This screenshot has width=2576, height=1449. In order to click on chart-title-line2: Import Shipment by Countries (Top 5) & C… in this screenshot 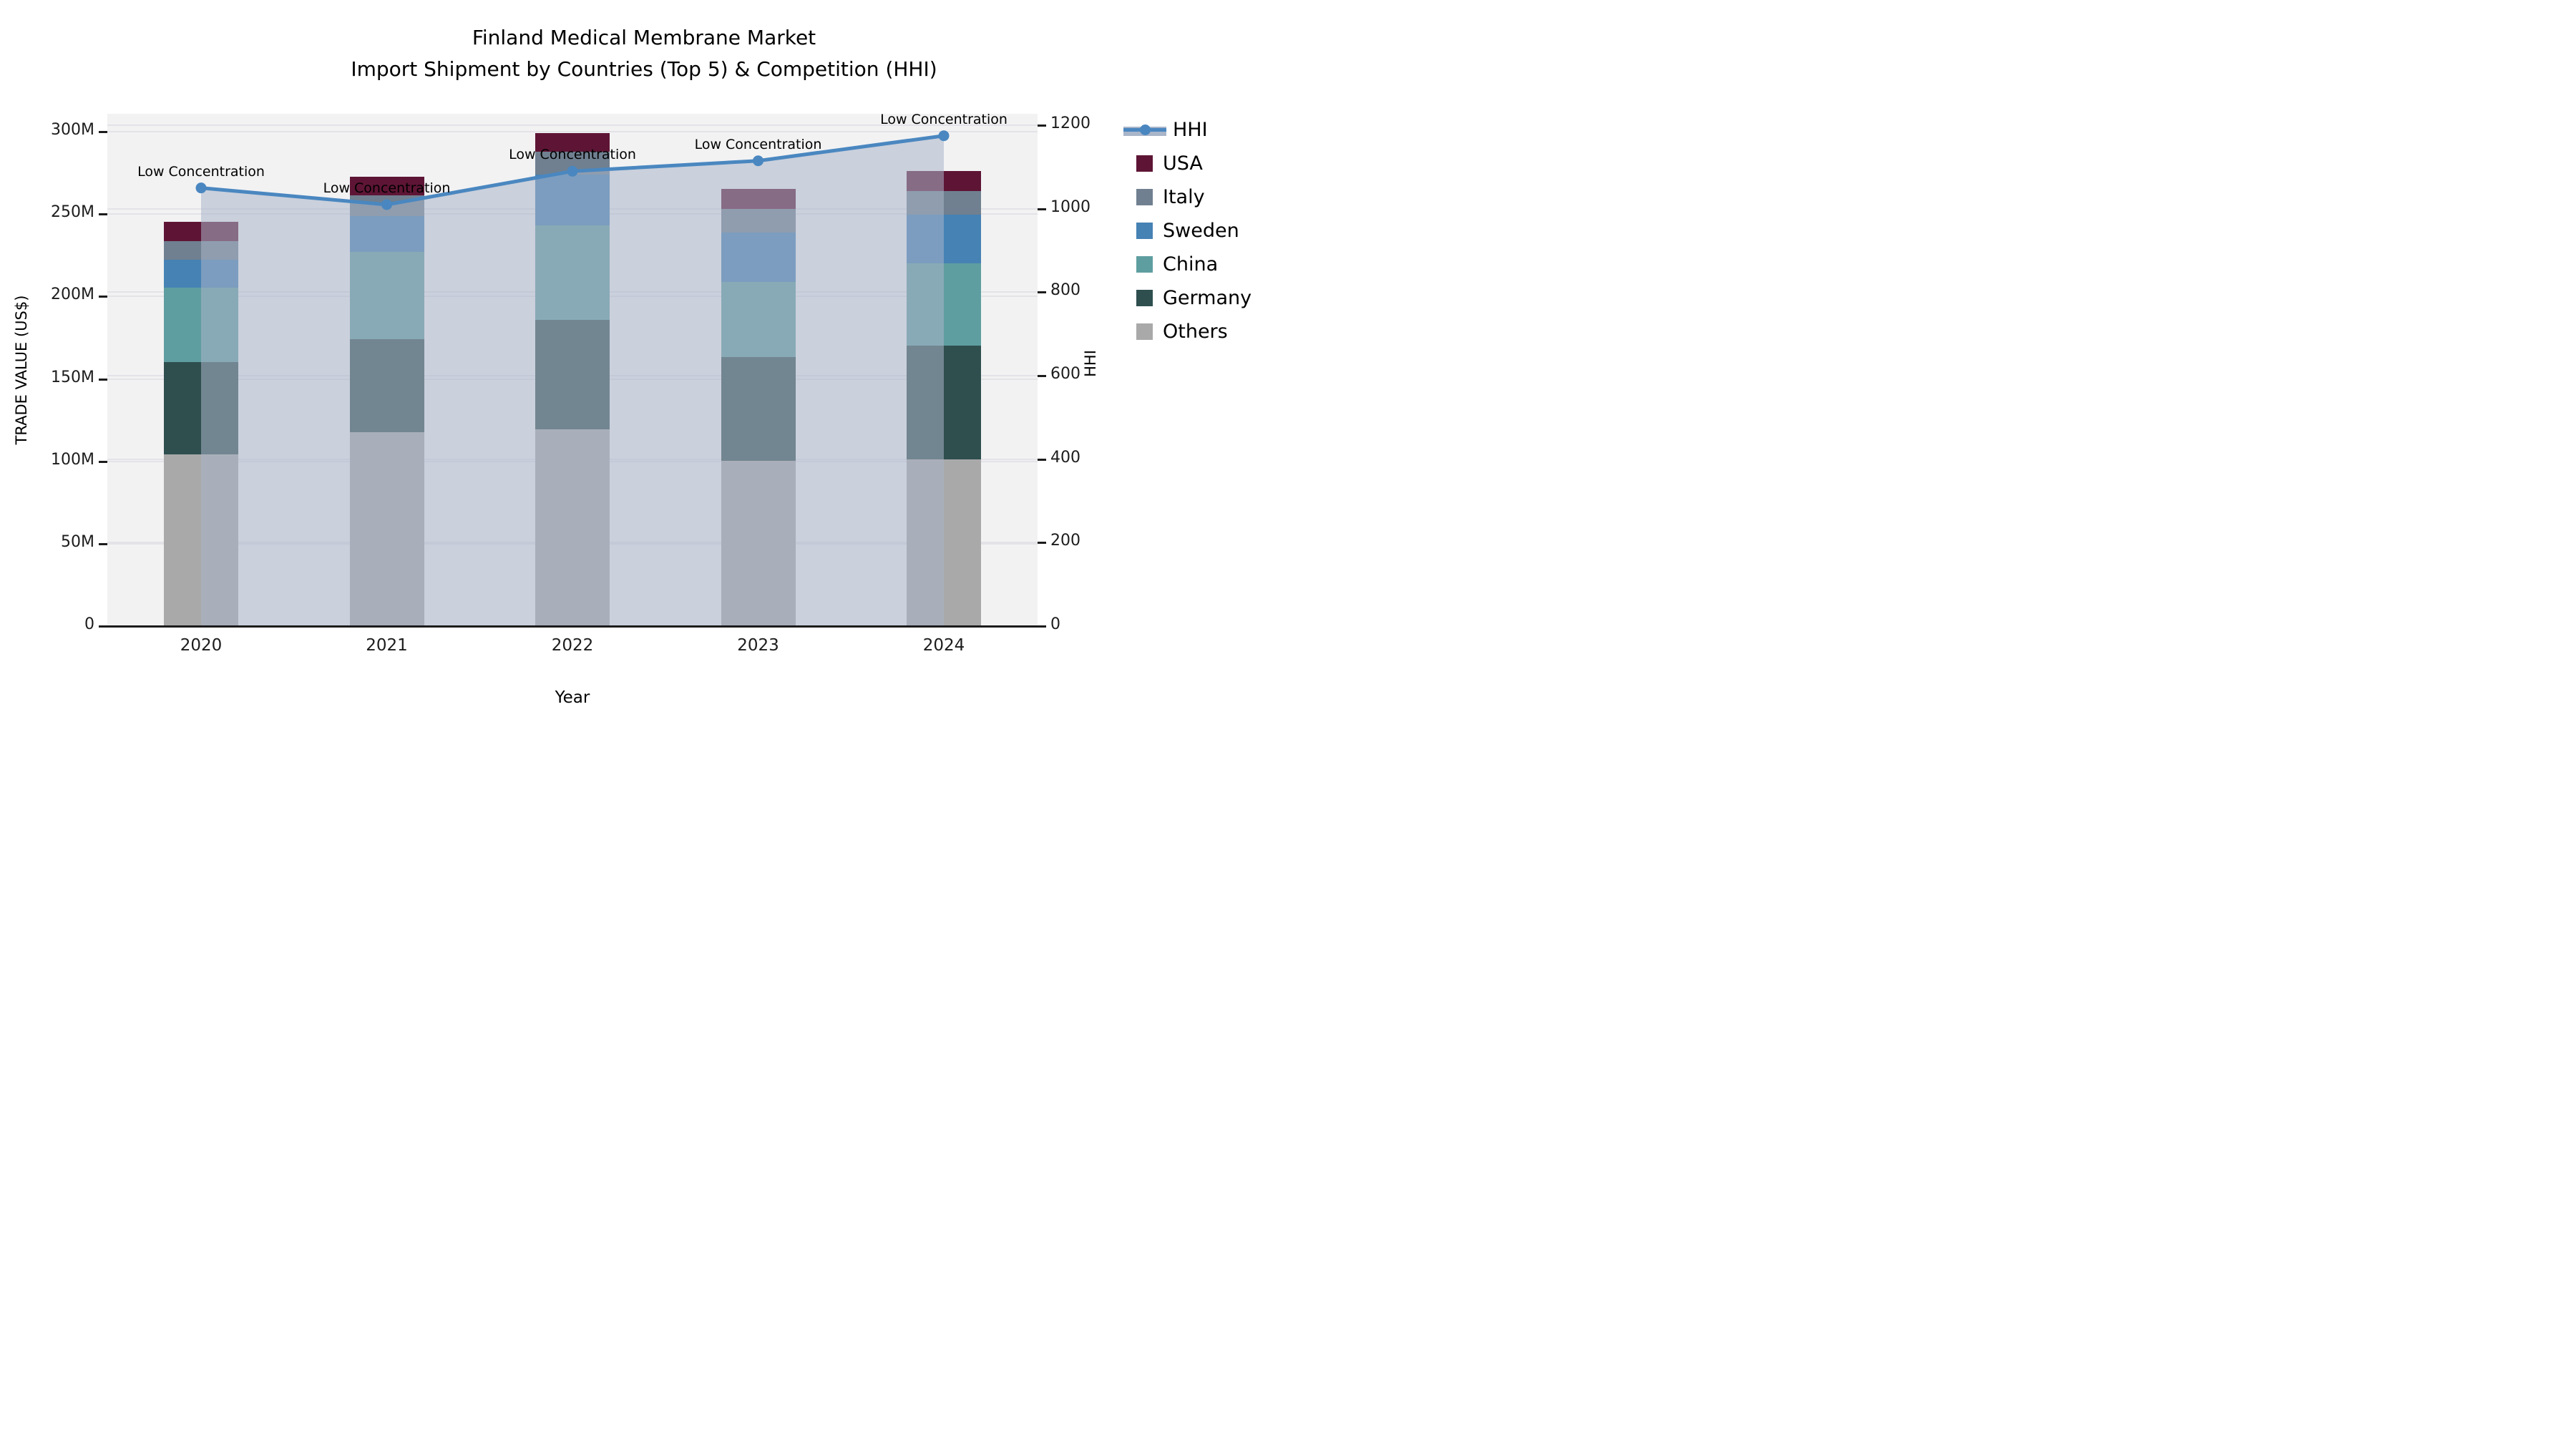, I will do `click(644, 69)`.